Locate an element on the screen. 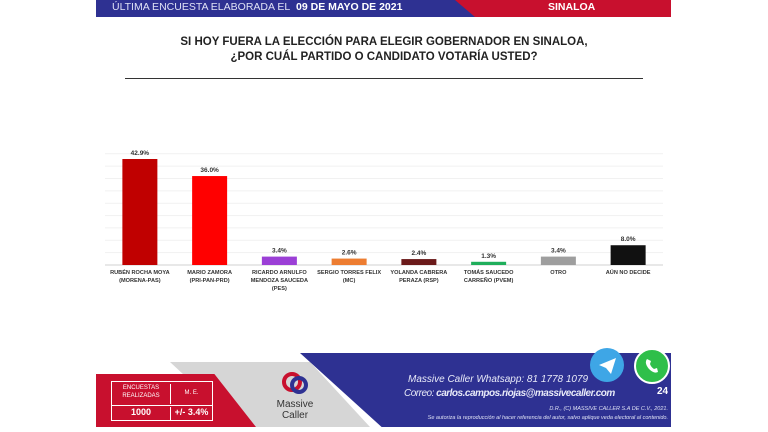 Image resolution: width=768 pixels, height=432 pixels. surveys-count: 1000 is located at coordinates (141, 413).